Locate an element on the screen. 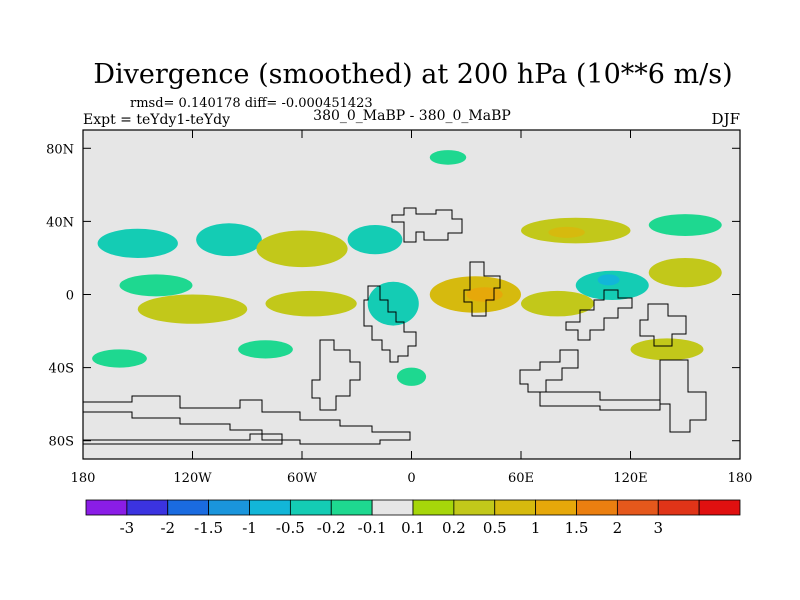 The width and height of the screenshot is (800, 600). colorbar-label-12: 1.5 is located at coordinates (577, 528).